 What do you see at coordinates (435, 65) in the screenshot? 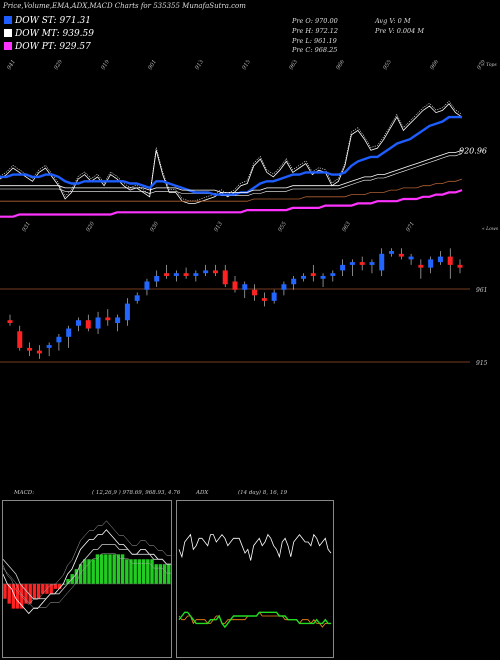
I see `ema-top-label: 966` at bounding box center [435, 65].